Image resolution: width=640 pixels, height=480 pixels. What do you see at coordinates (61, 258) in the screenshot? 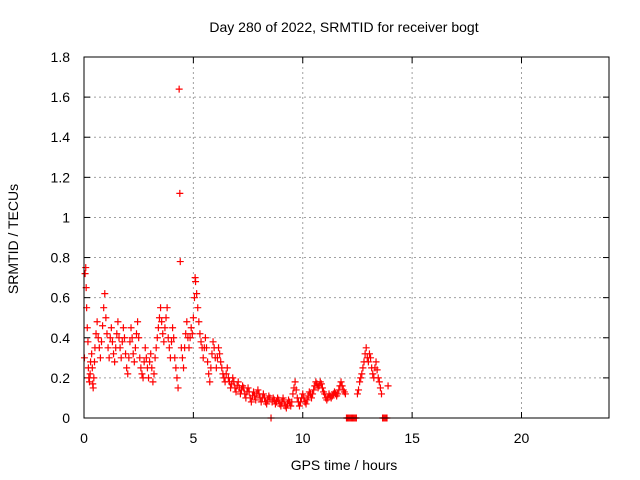
I see `y-tick-label: 0.8` at bounding box center [61, 258].